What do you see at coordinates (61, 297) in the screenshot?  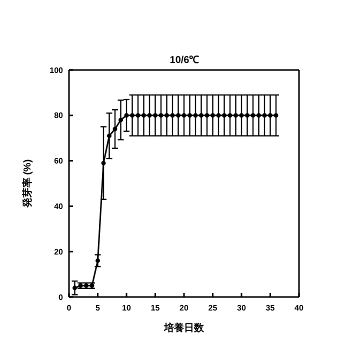 I see `y-tick-label: 0` at bounding box center [61, 297].